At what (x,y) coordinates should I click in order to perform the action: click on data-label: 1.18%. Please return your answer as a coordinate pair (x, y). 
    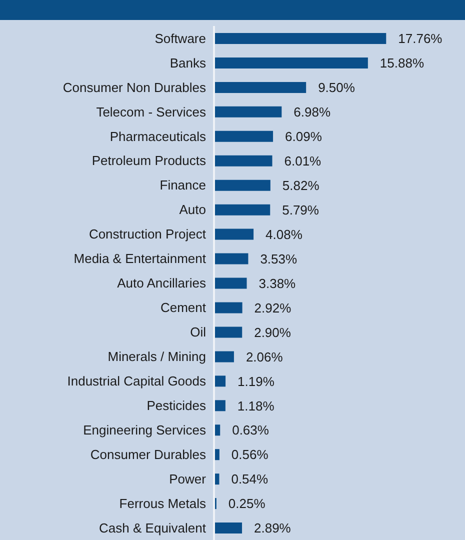
    Looking at the image, I should click on (256, 406).